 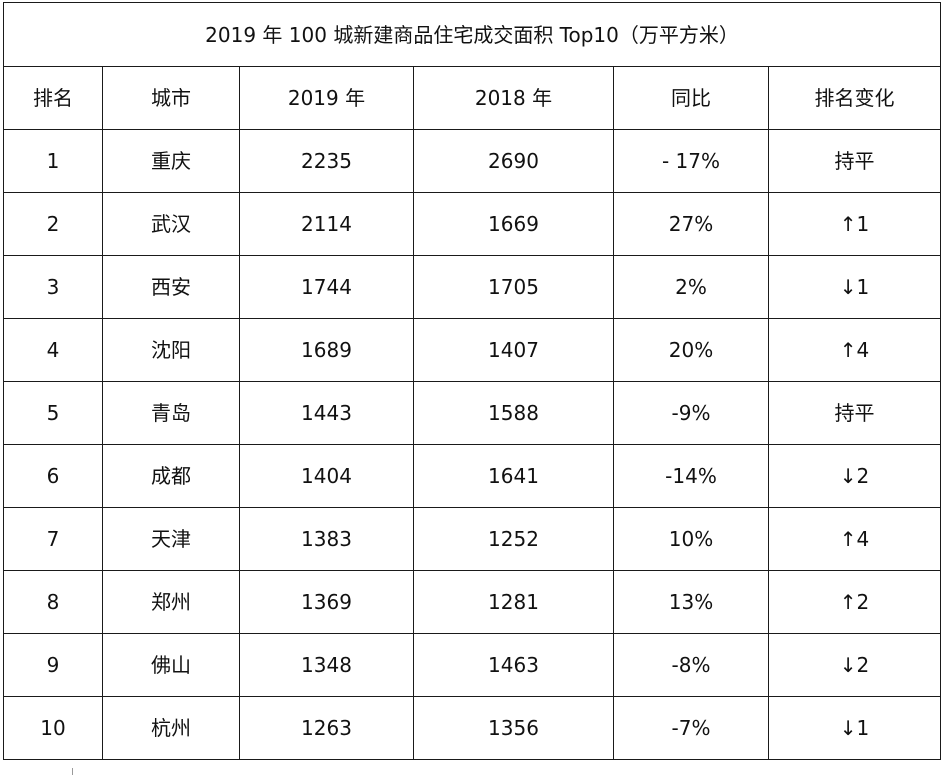 I want to click on column-header-yoy: 同比, so click(x=691, y=98).